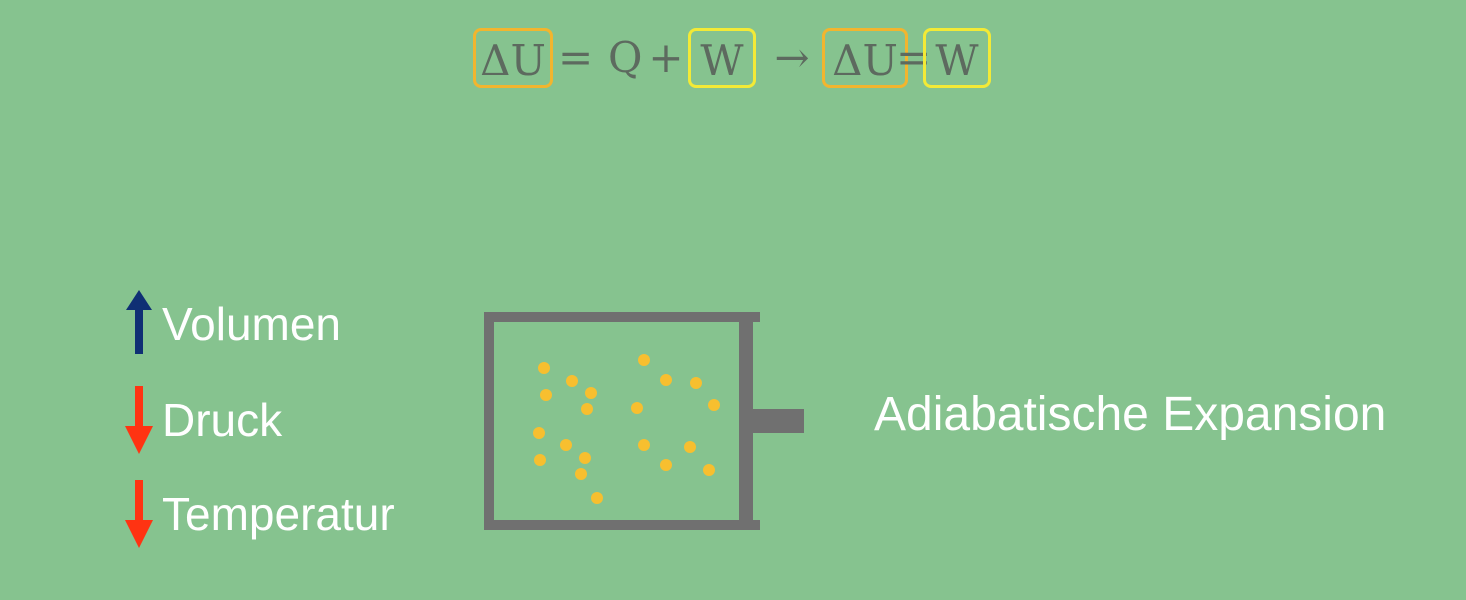 The width and height of the screenshot is (1466, 600). I want to click on gas-particles, so click(626, 429).